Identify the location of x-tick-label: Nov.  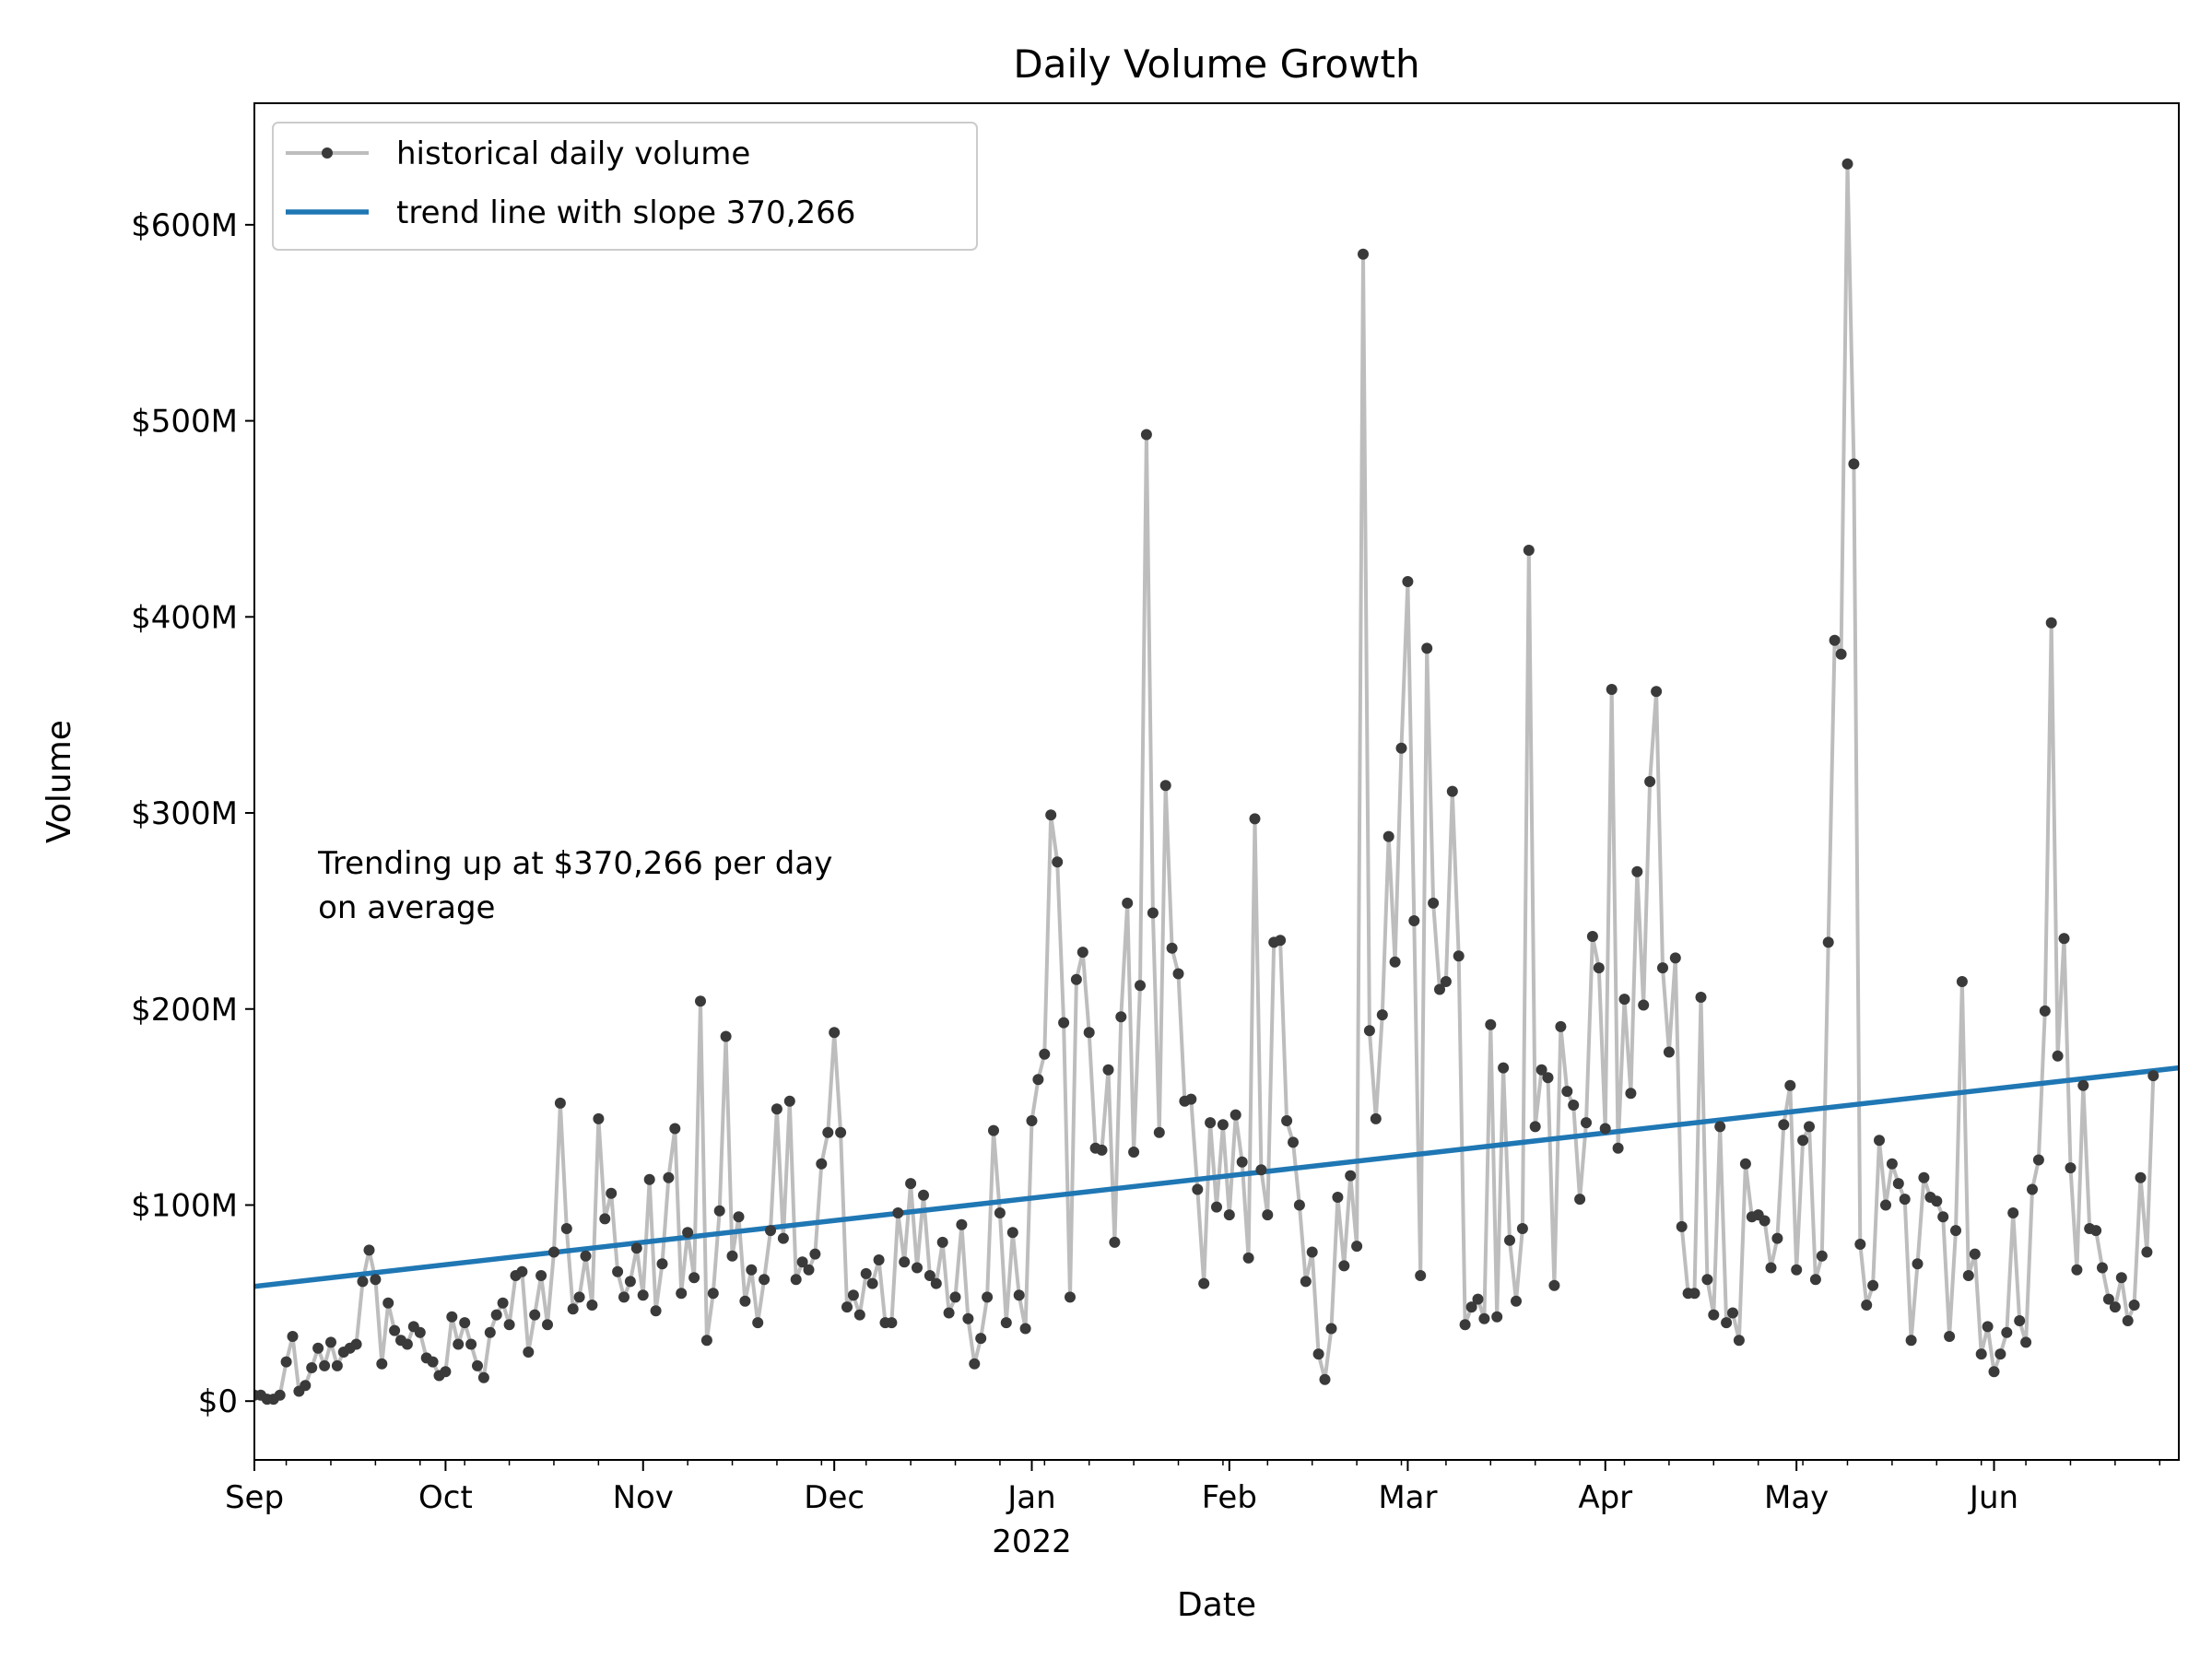
(643, 1497).